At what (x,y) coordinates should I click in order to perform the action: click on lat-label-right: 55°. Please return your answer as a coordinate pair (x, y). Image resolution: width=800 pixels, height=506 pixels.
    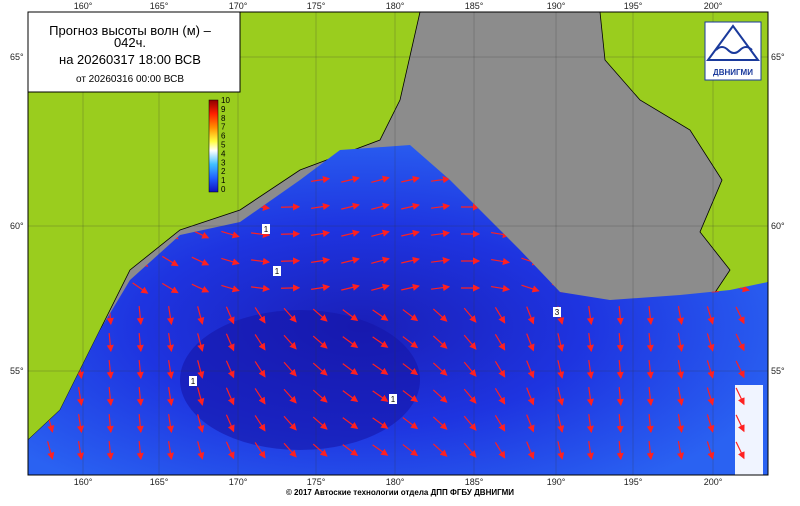
    Looking at the image, I should click on (778, 371).